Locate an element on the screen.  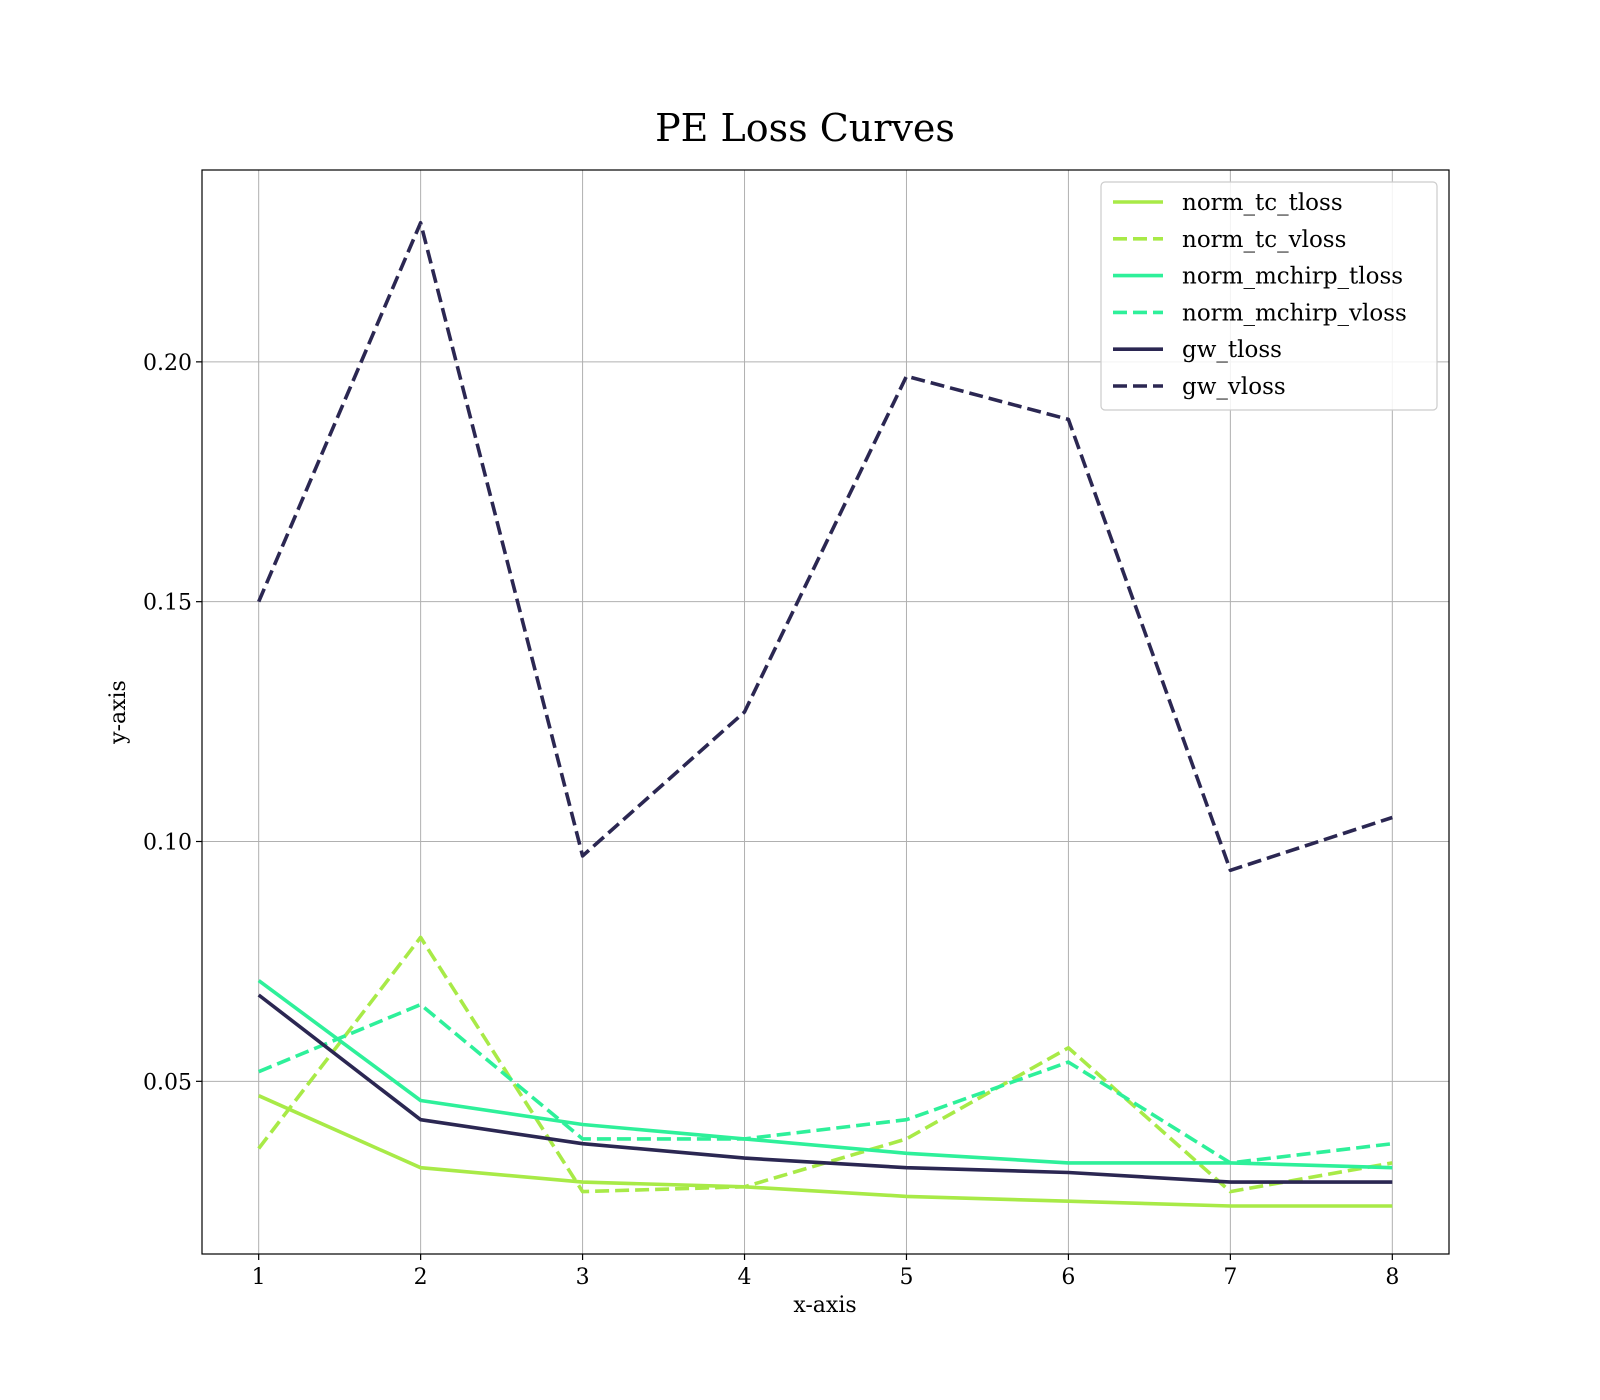
y-tick-label: 0.20 is located at coordinates (167, 363).